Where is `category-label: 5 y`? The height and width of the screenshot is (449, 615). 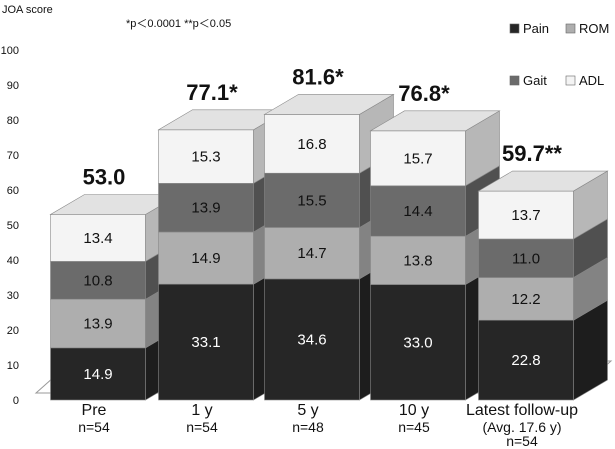 category-label: 5 y is located at coordinates (307, 410).